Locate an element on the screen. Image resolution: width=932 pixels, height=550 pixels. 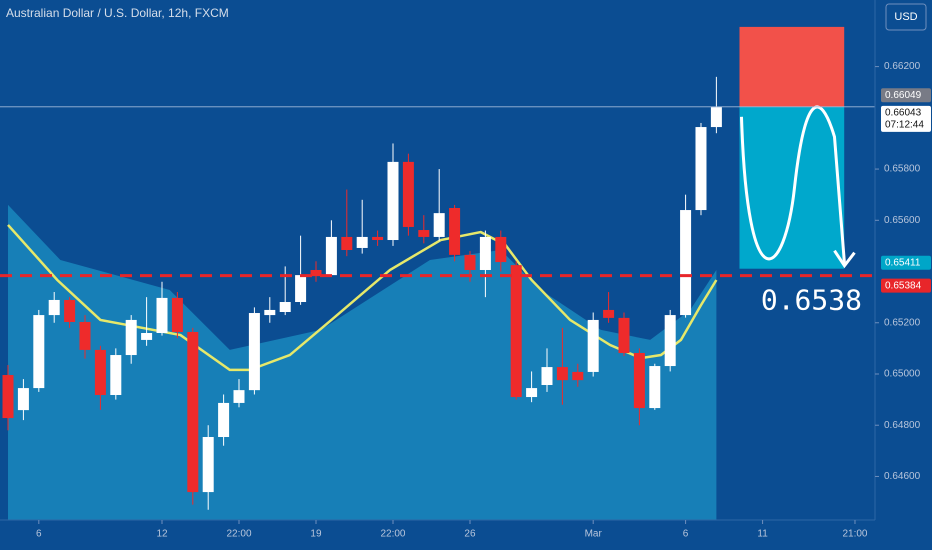
y-tick-label: 0.65600 is located at coordinates (902, 220).